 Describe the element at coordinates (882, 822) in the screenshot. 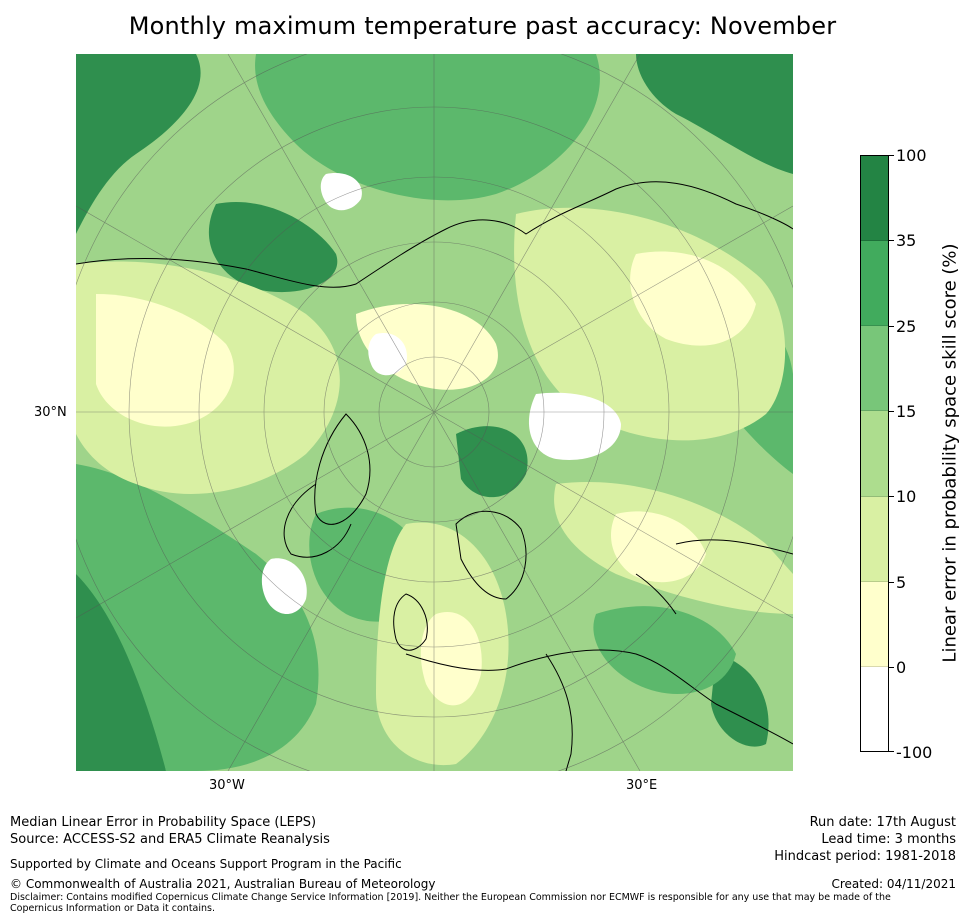

I see `run-date: Run date: 17th August` at that location.